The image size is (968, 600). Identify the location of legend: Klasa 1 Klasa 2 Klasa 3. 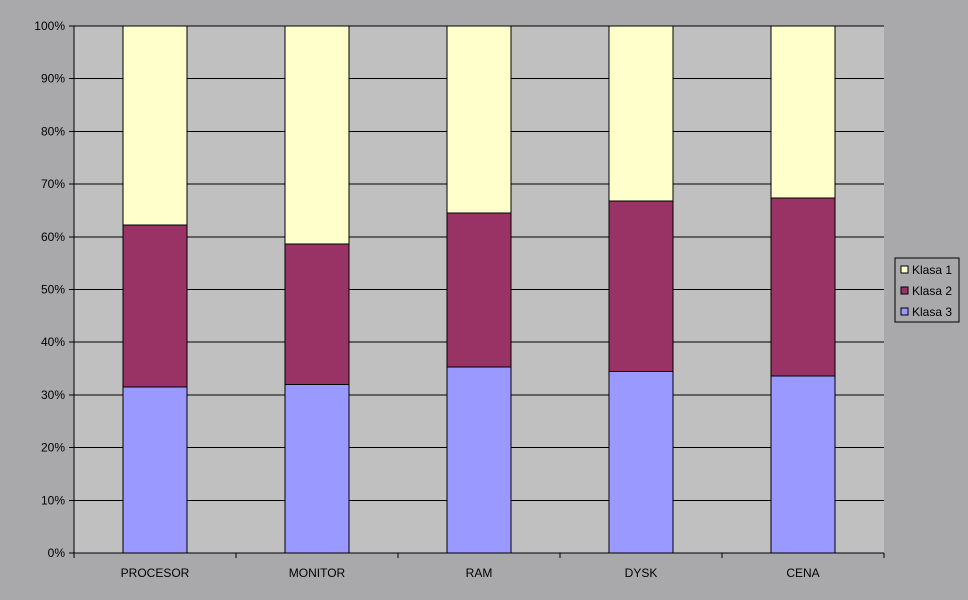
(927, 290).